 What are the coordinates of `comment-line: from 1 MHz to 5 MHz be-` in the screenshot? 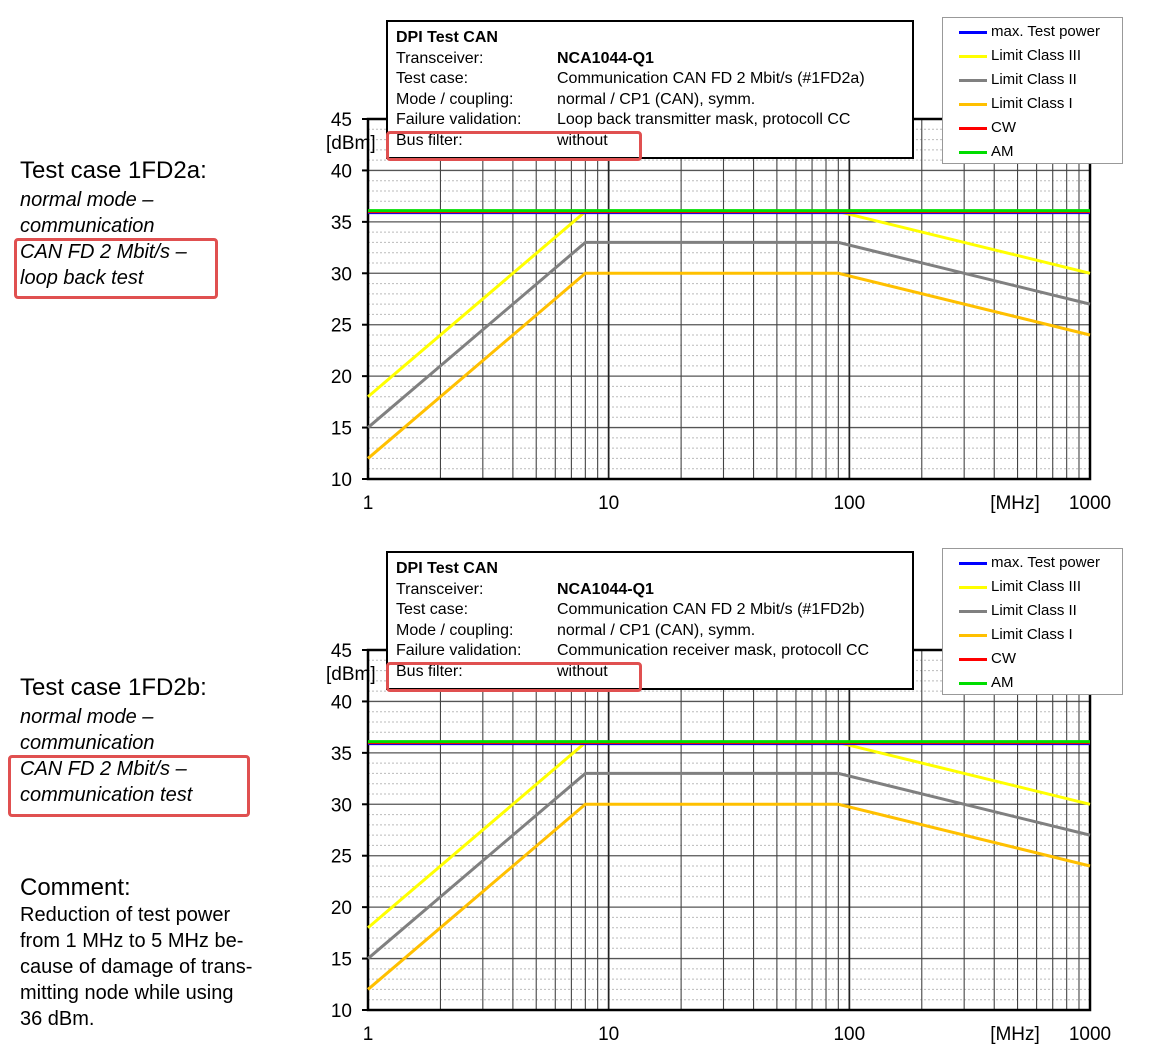 It's located at (132, 941).